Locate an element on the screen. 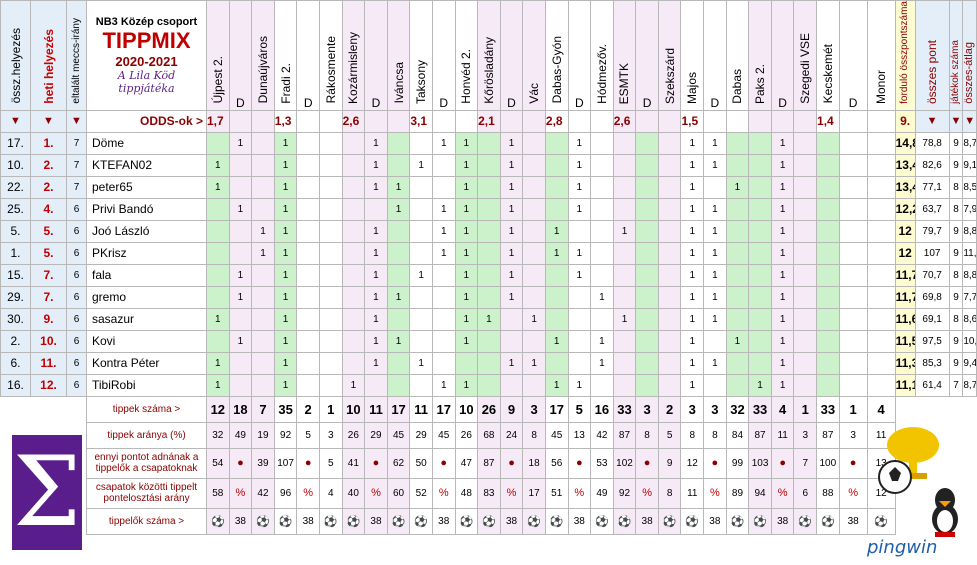  total-points: 82,6 is located at coordinates (932, 165).